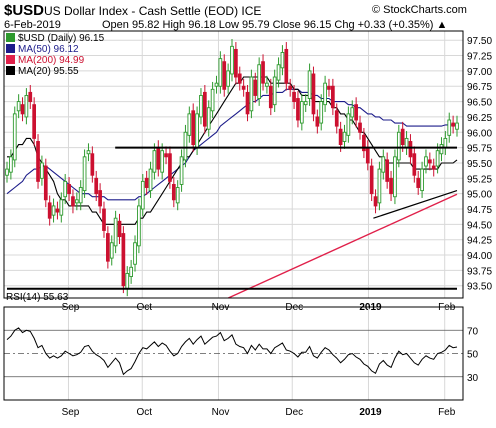  I want to click on price-tick-label: 96.75, so click(479, 87).